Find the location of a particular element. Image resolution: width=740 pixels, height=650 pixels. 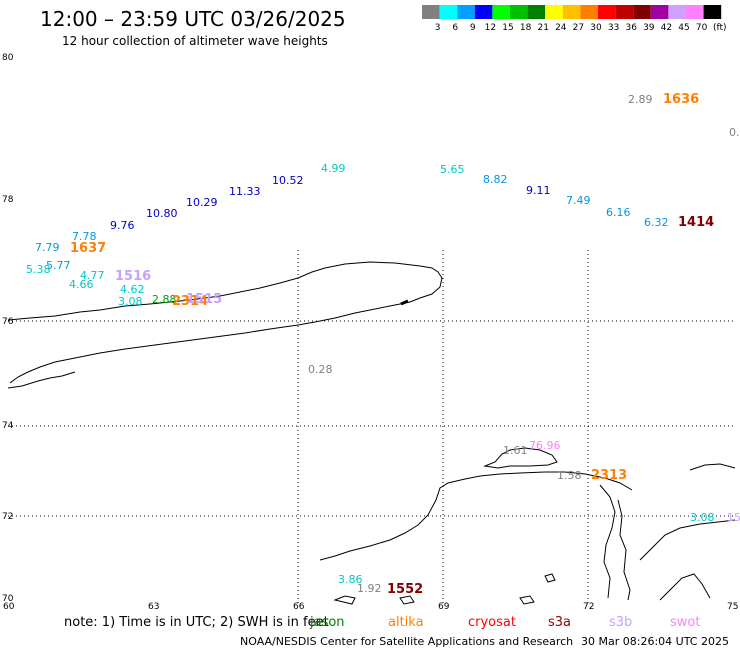

satellite-name-jason: jason is located at coordinates (327, 622).